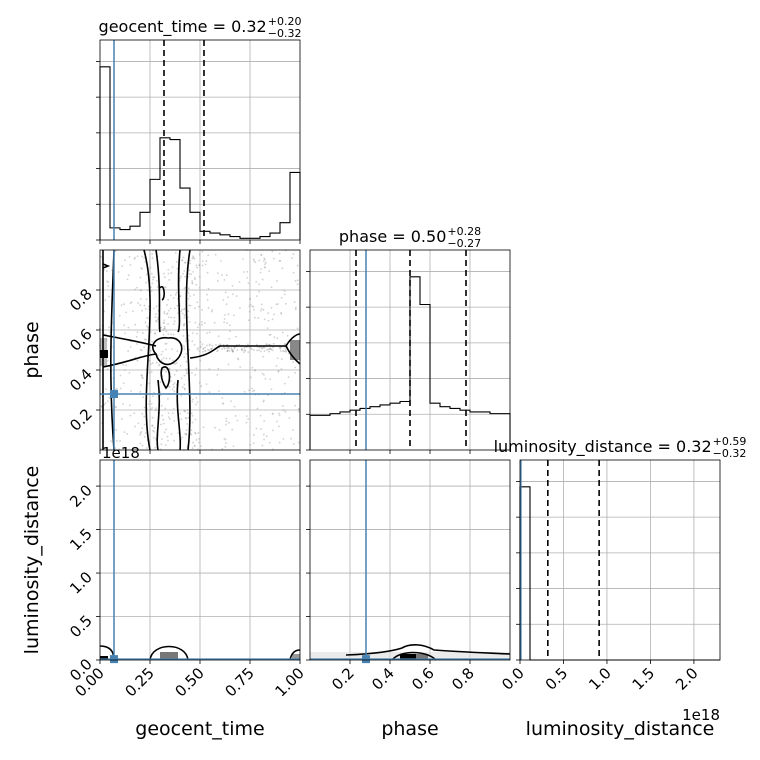  I want to click on panel-title-text: geocent_time = 0.32, so click(183, 27).